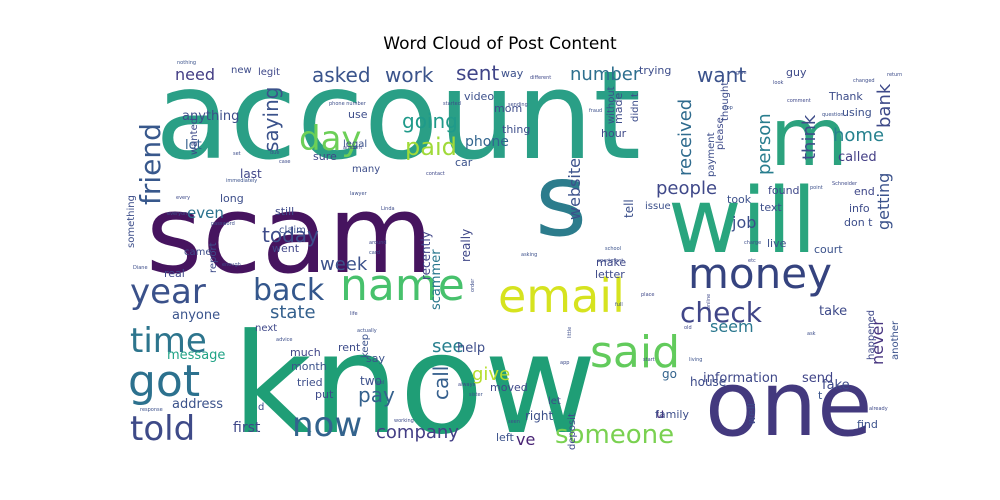 This screenshot has width=1000, height=500. I want to click on word-154: set, so click(237, 154).